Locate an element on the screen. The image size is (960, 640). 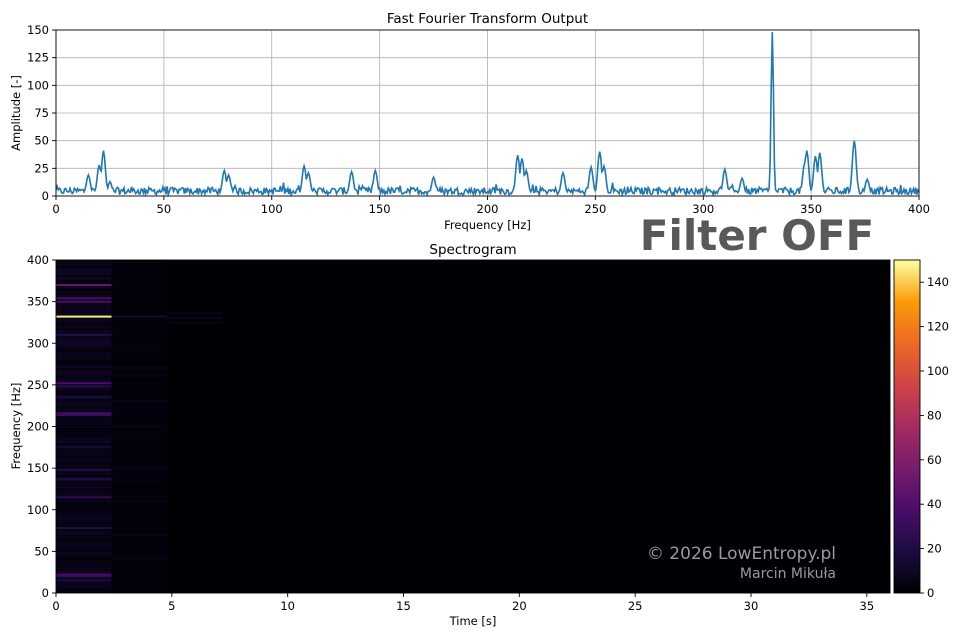
spectrogram-cells is located at coordinates (139, 426).